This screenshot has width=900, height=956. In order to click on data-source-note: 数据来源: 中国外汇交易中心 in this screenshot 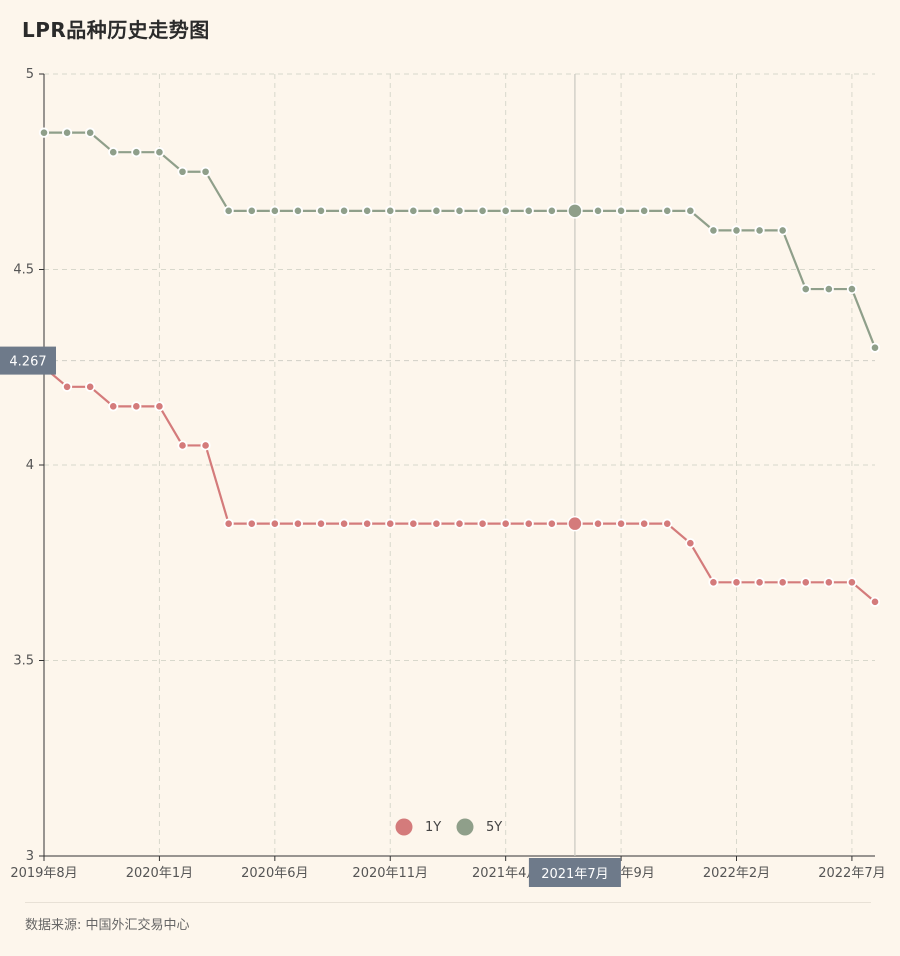, I will do `click(107, 925)`.